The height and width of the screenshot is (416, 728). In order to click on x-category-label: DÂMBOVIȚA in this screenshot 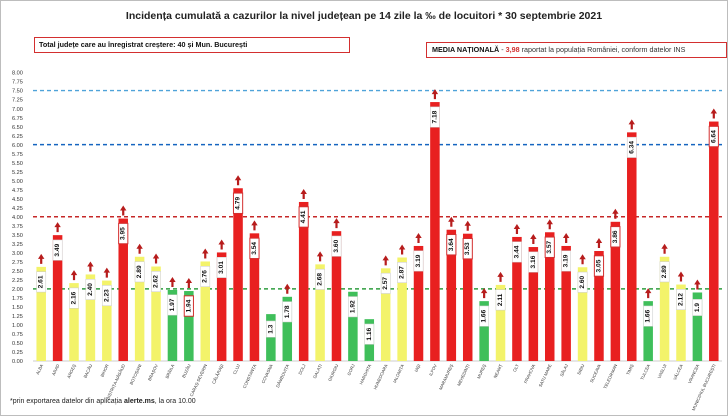, I will do `click(282, 375)`.